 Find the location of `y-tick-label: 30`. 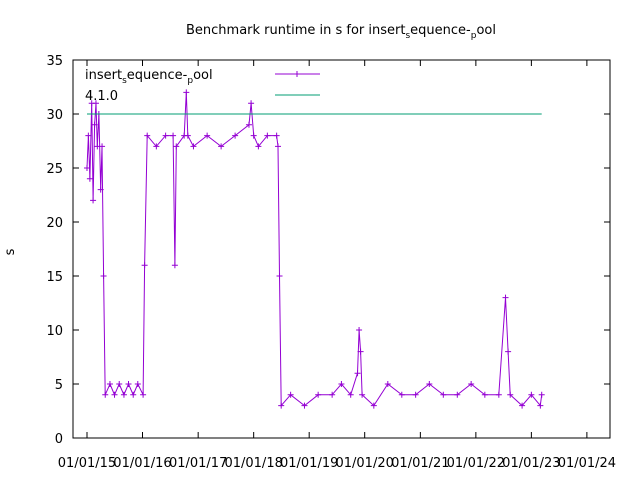

y-tick-label: 30 is located at coordinates (54, 115).